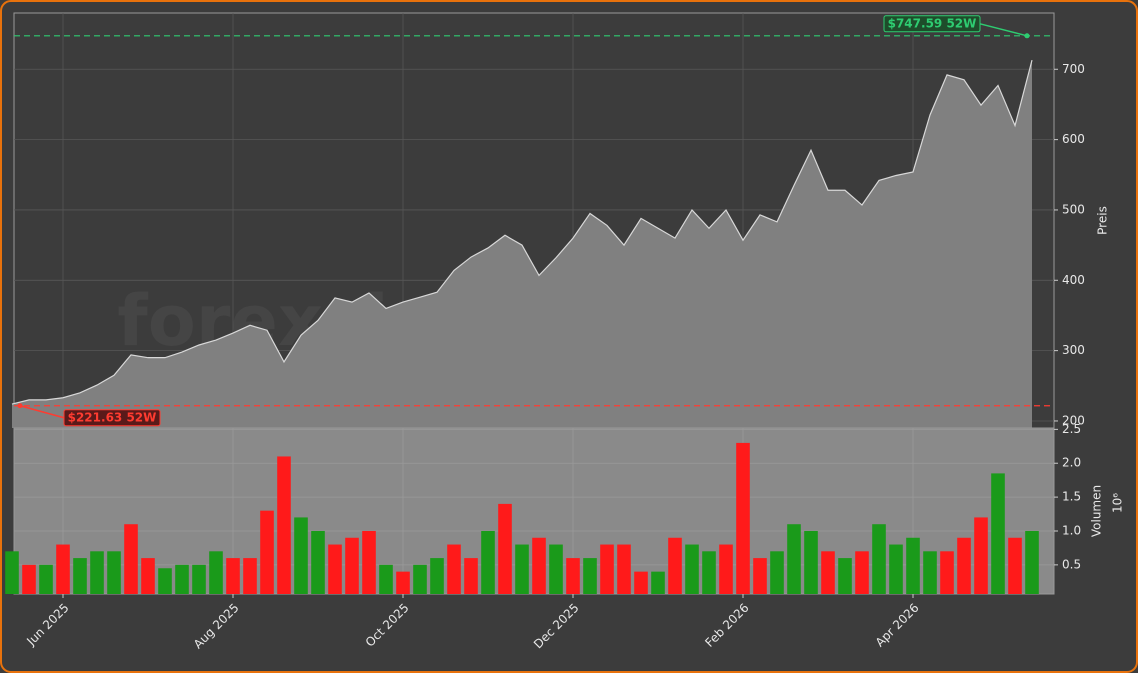  Describe the element at coordinates (1071, 497) in the screenshot. I see `y-tick-label: 1.5` at that location.